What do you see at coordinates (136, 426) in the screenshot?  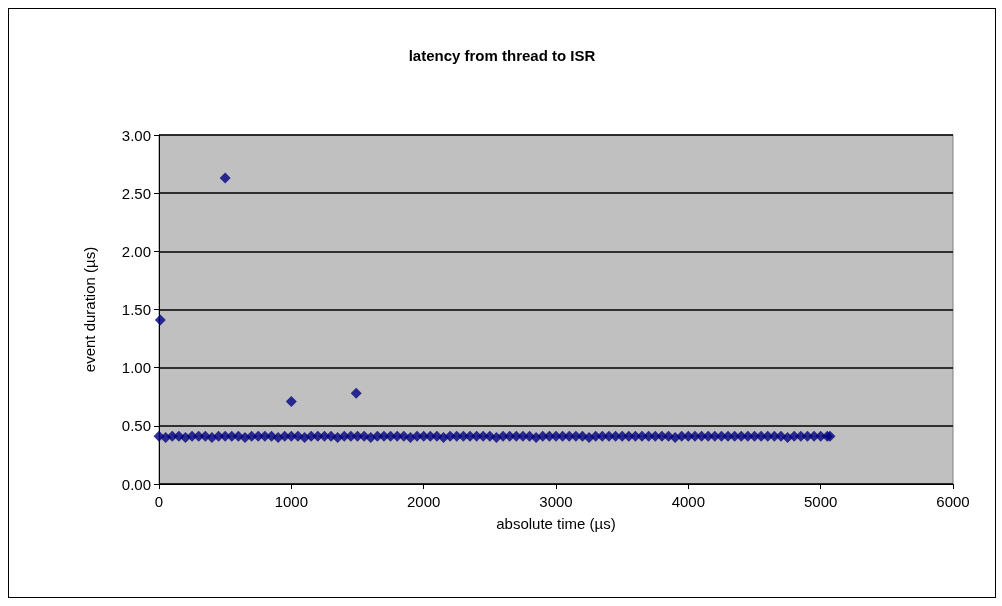 I see `y-tick-label: 0.50` at bounding box center [136, 426].